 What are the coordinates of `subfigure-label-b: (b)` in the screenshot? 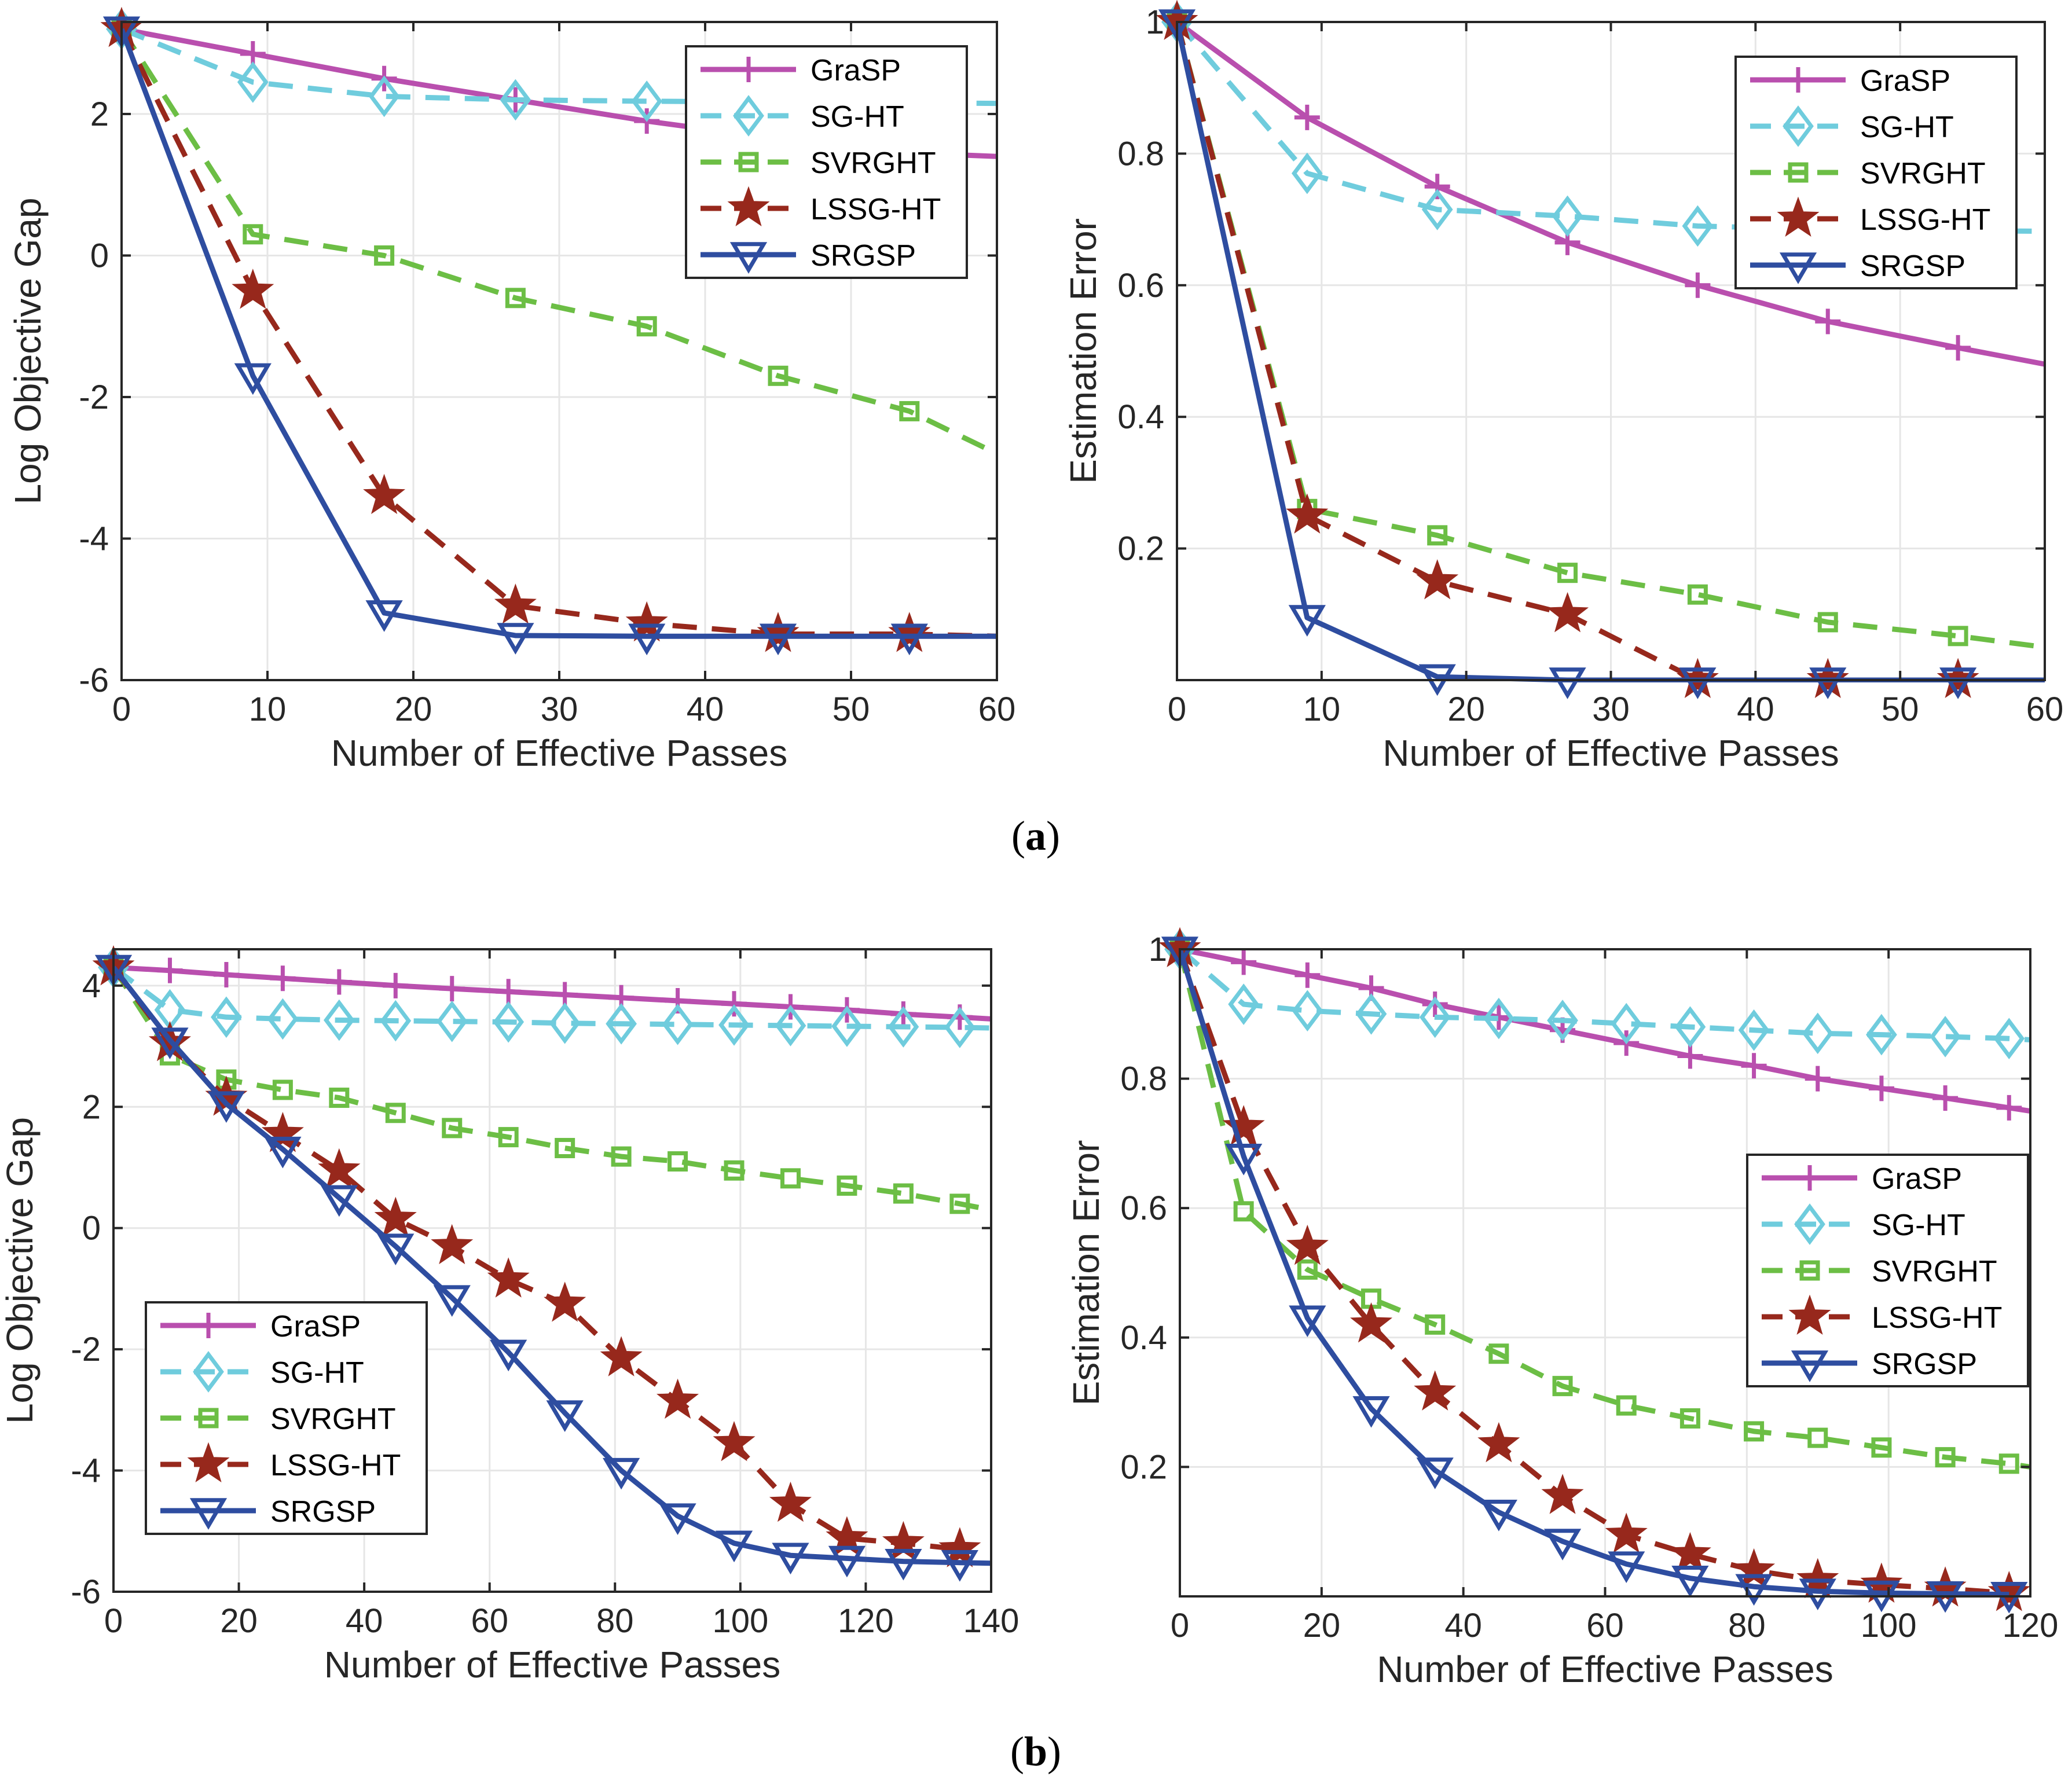 It's located at (1035, 1752).